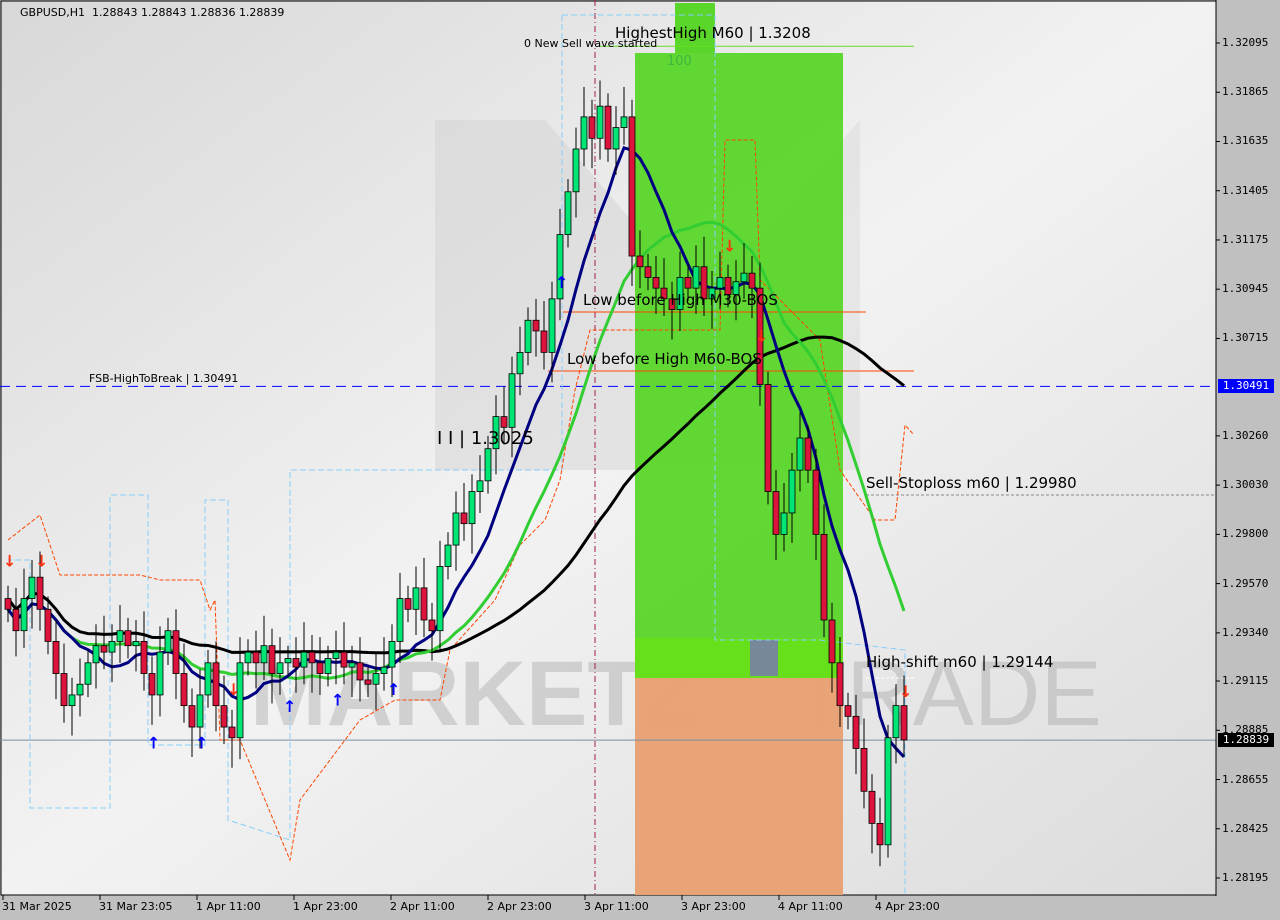 The image size is (1280, 920). Describe the element at coordinates (1245, 632) in the screenshot. I see `price-tick: 1.29340` at that location.